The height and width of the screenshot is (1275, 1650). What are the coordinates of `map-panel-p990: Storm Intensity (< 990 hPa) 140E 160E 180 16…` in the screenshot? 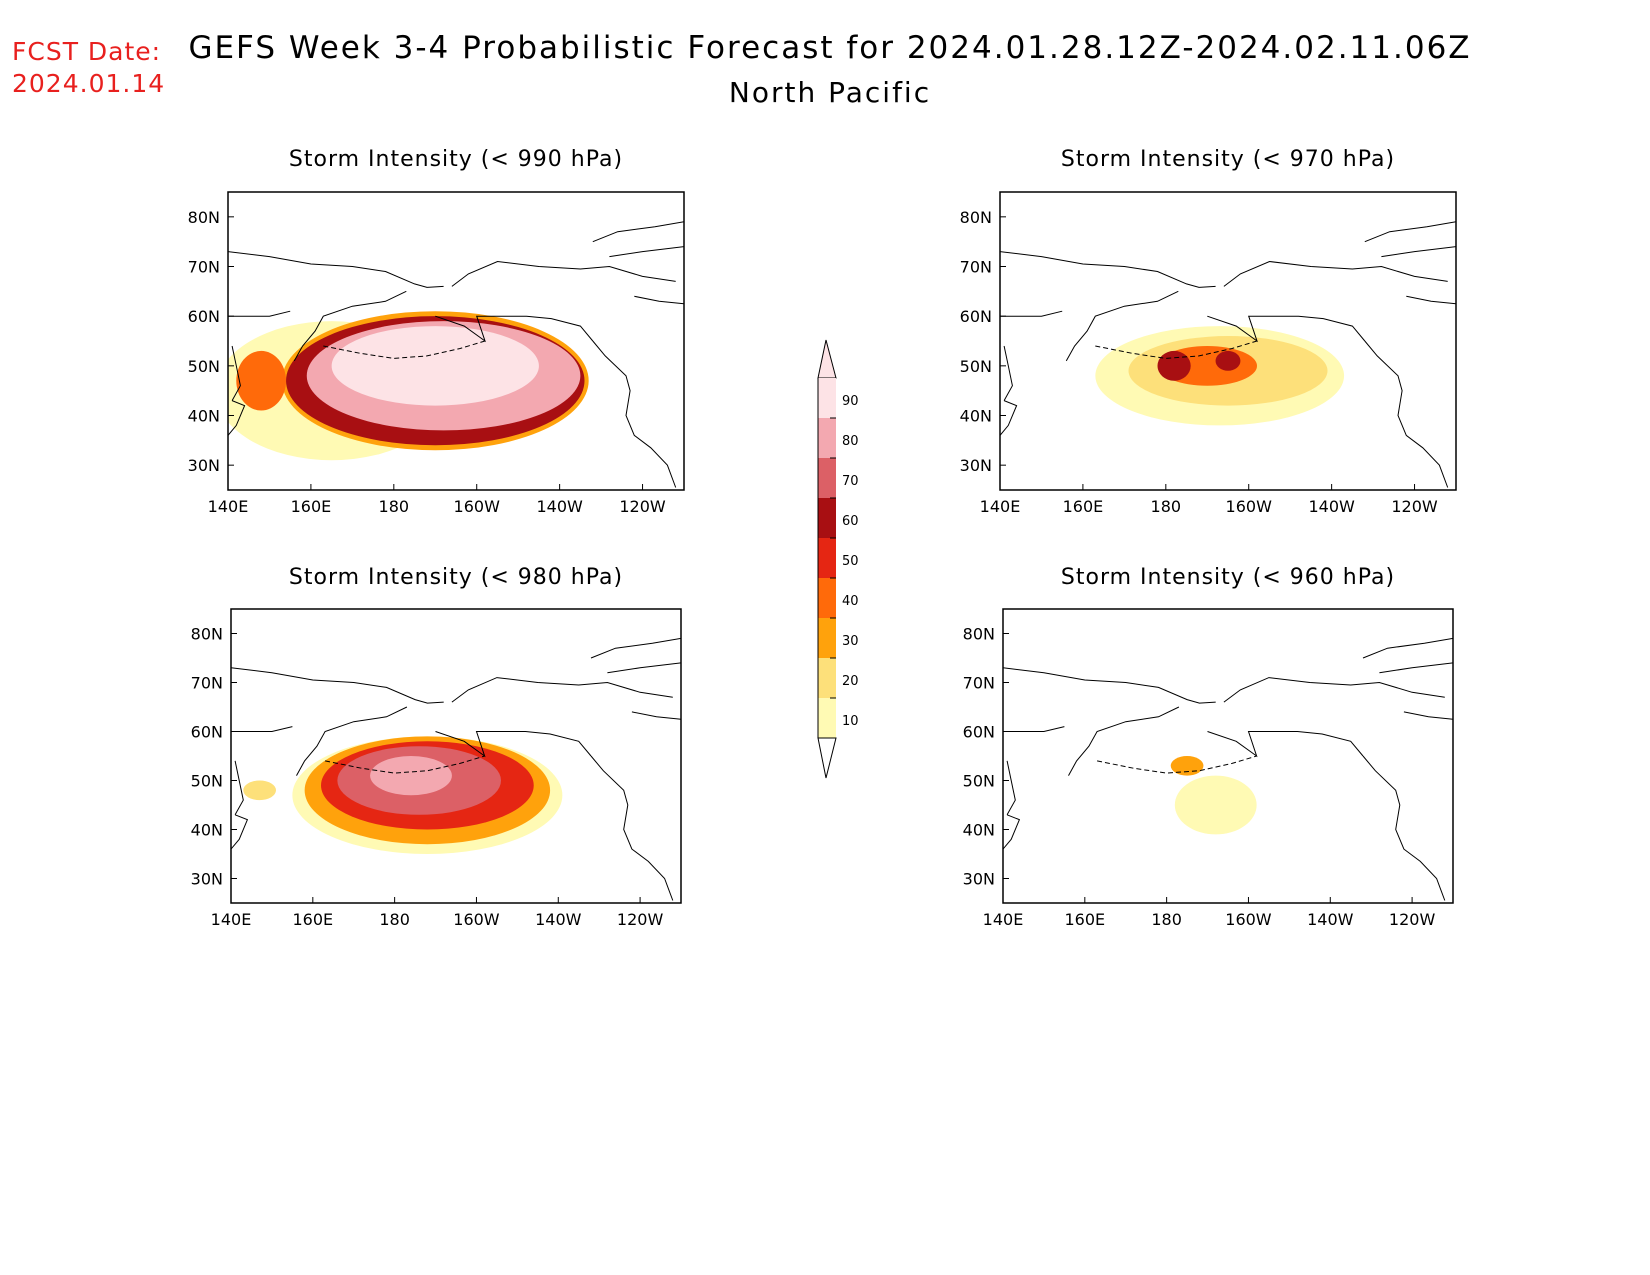 It's located at (436, 331).